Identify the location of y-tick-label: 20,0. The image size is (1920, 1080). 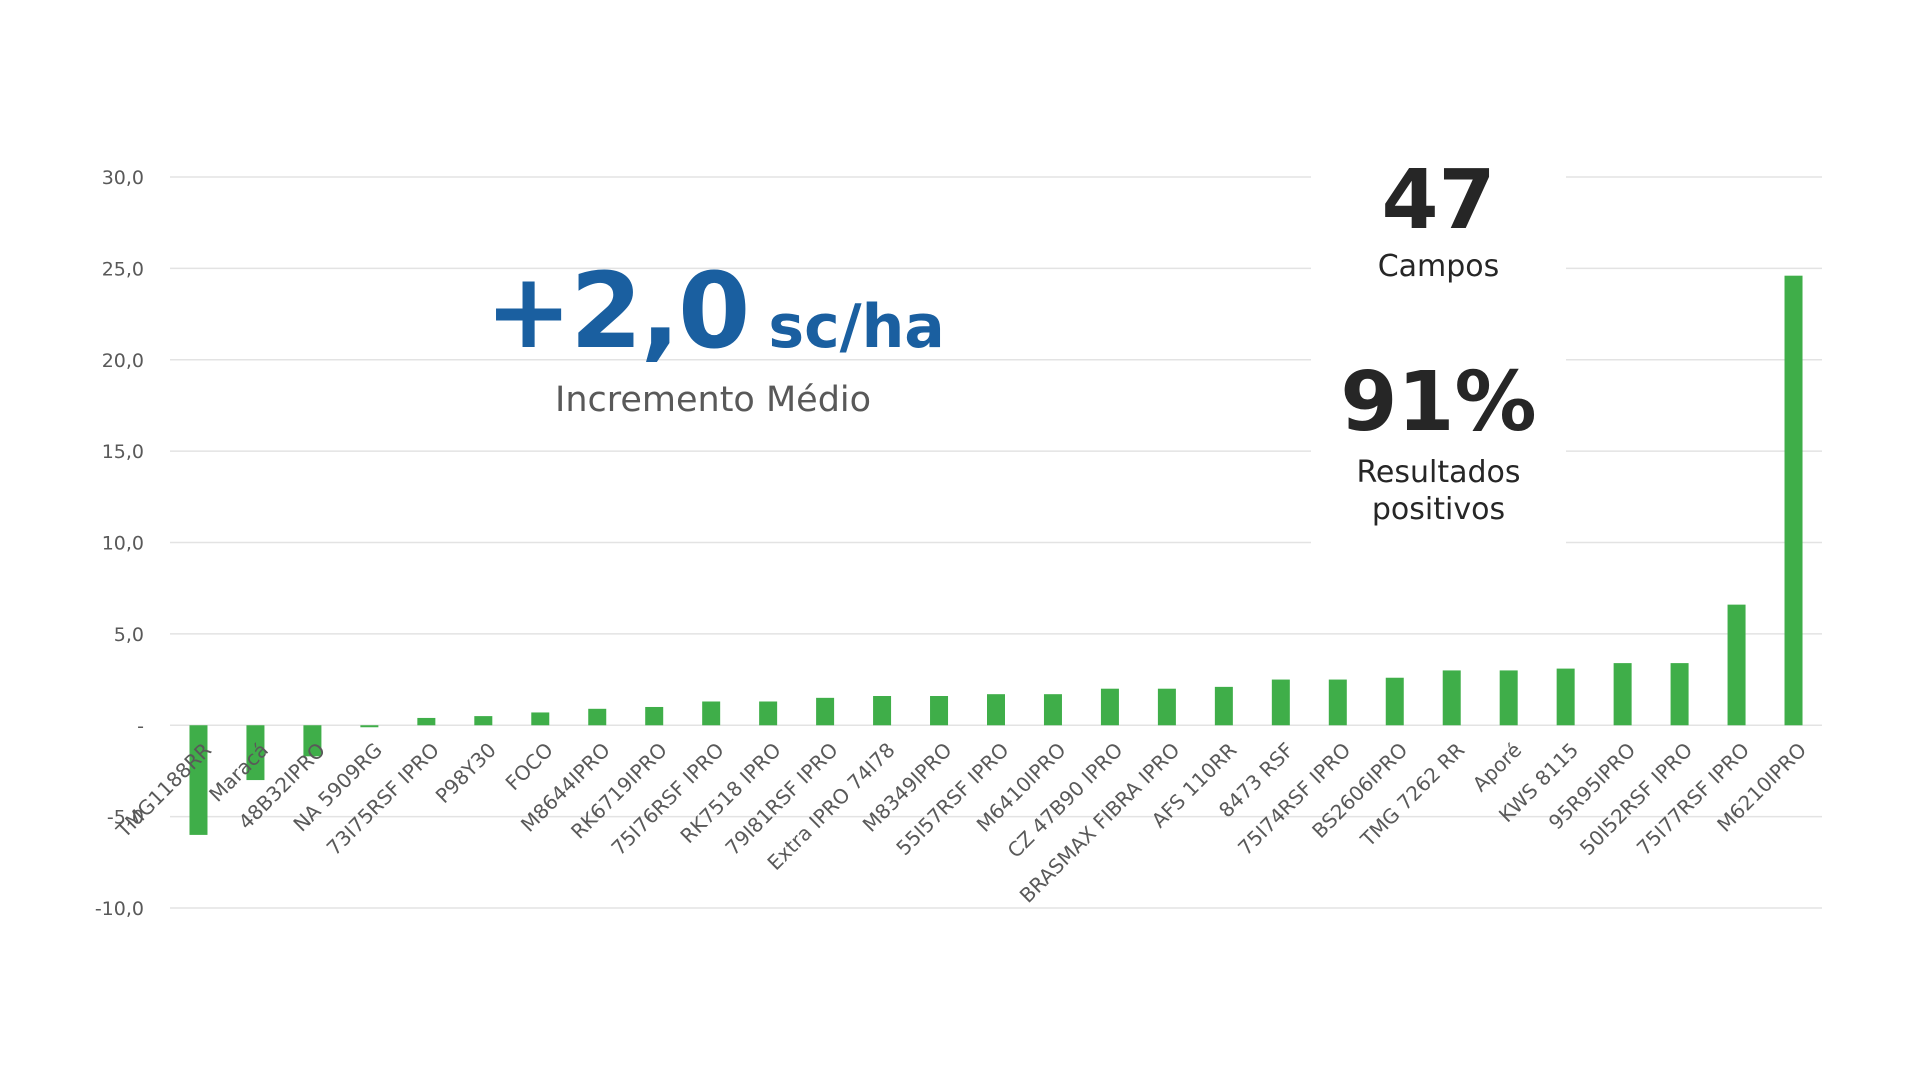
(123, 361).